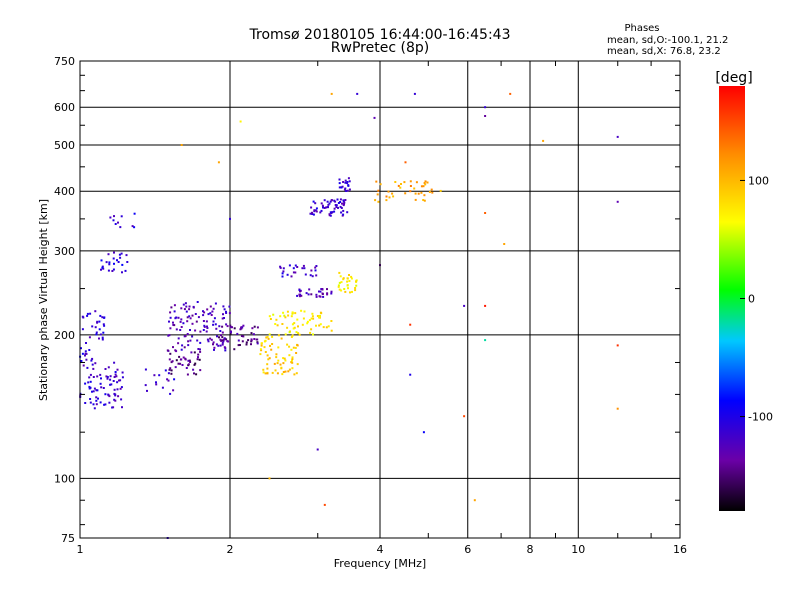 This screenshot has width=800, height=600. Describe the element at coordinates (64, 191) in the screenshot. I see `y-tick-label: 400` at that location.